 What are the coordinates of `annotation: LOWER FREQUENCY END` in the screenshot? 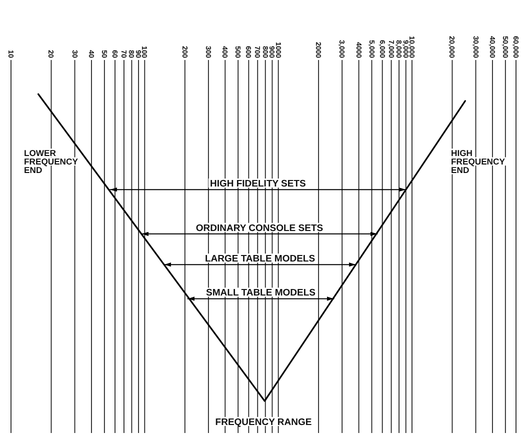 It's located at (51, 162).